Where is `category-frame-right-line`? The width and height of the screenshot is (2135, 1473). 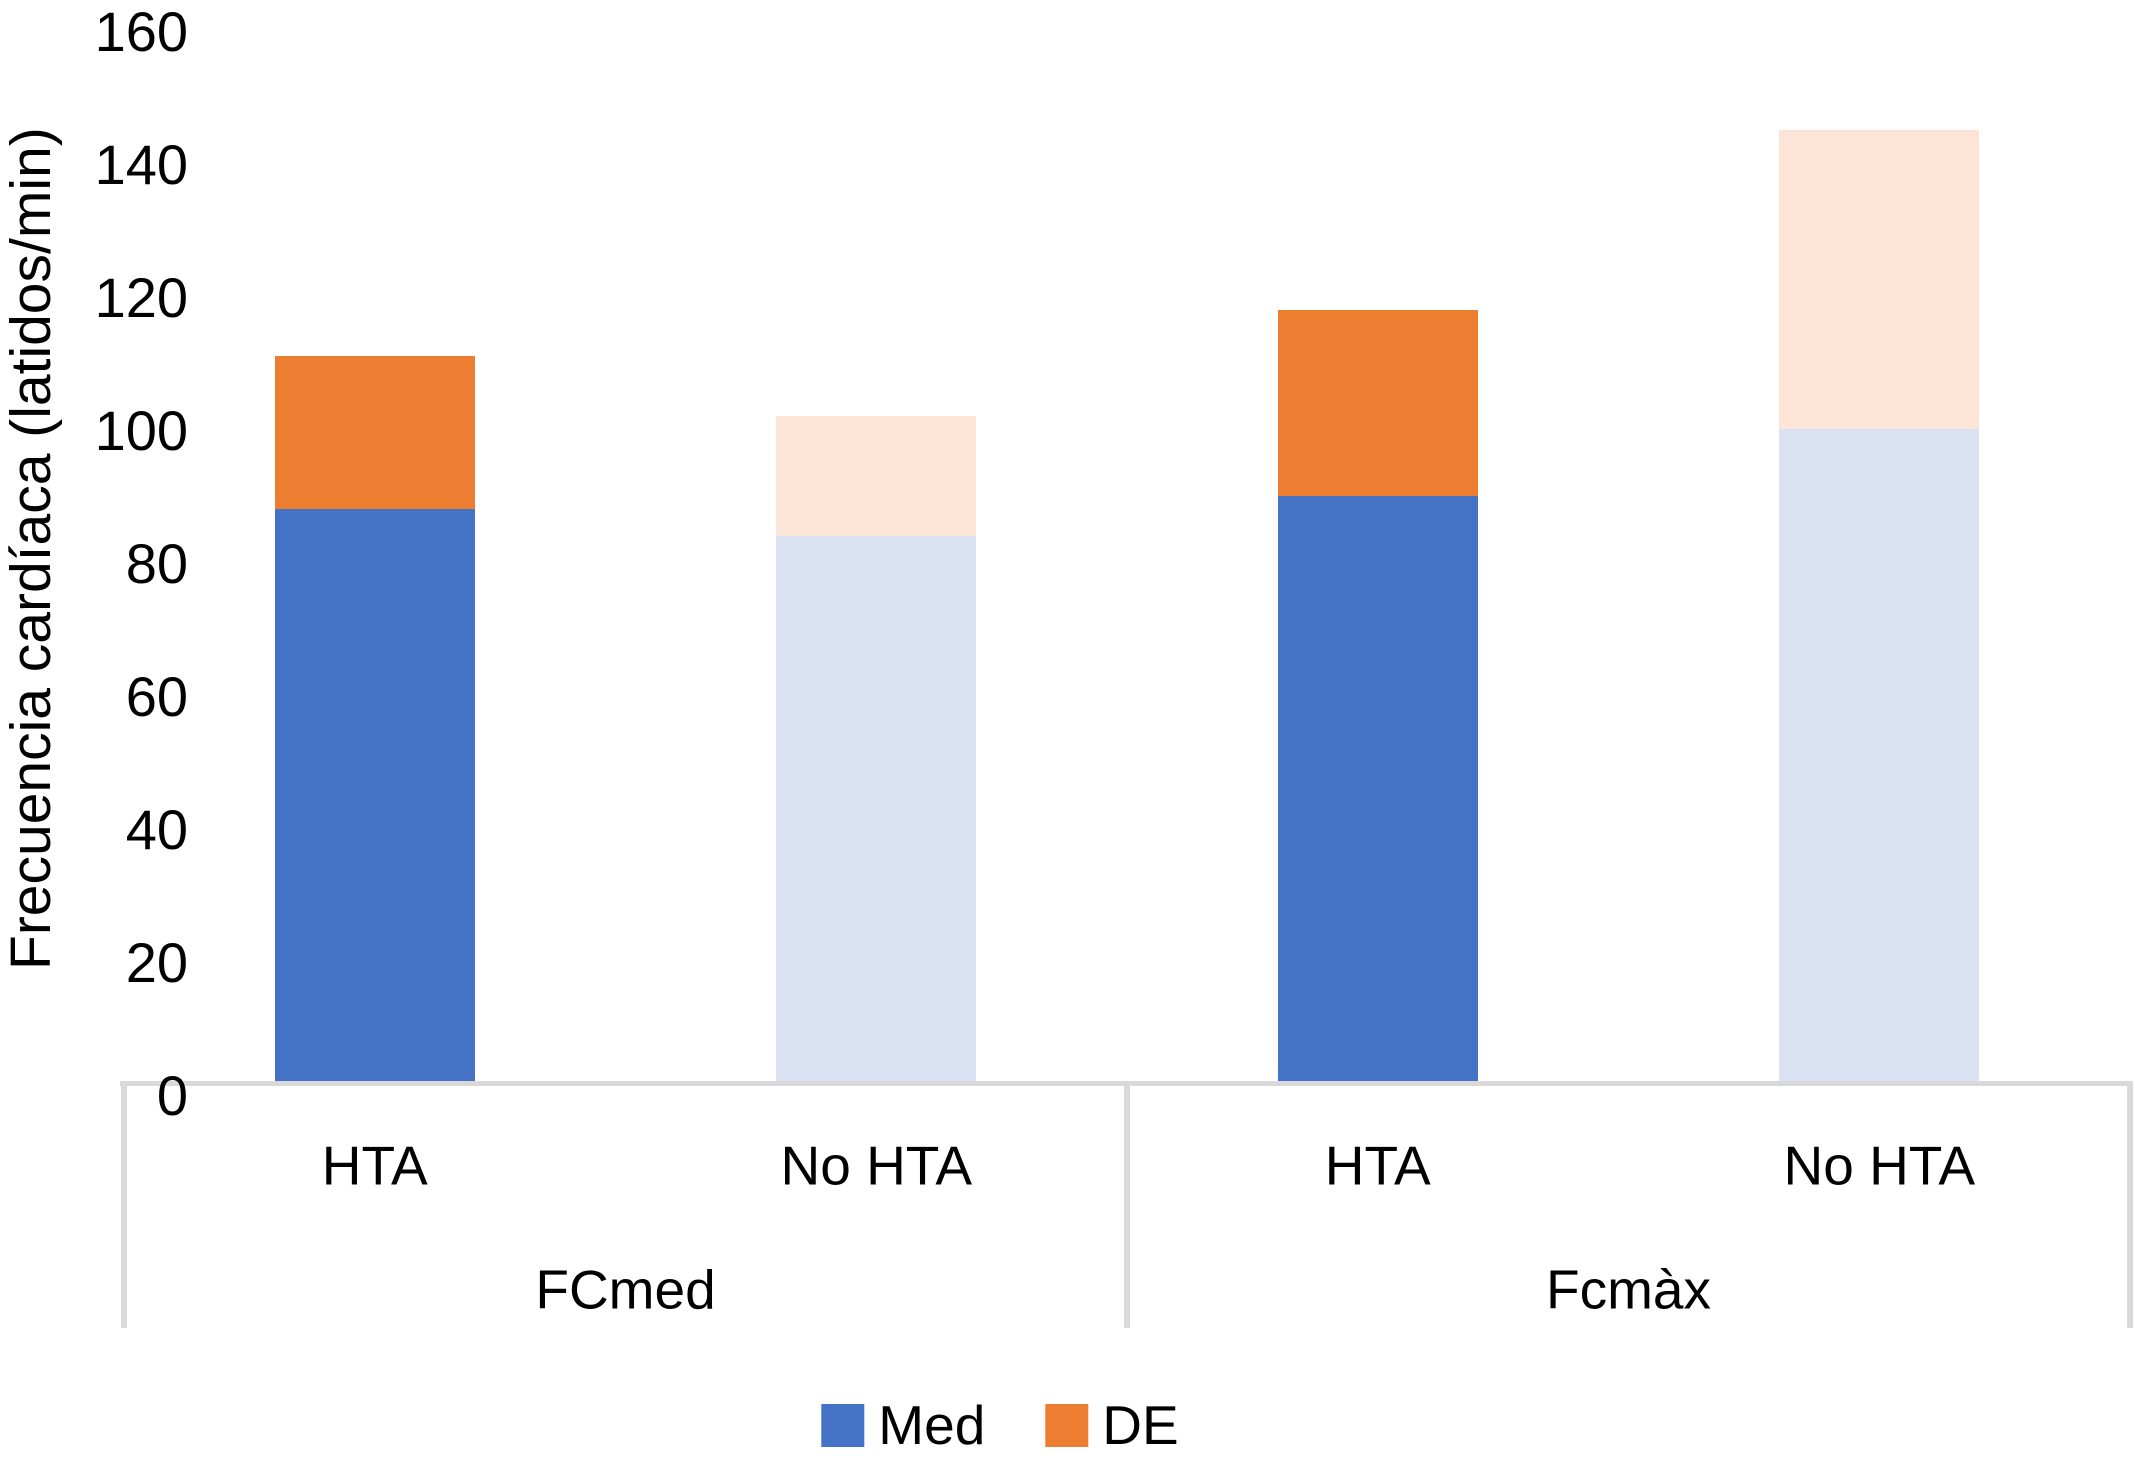
category-frame-right-line is located at coordinates (2130, 1204).